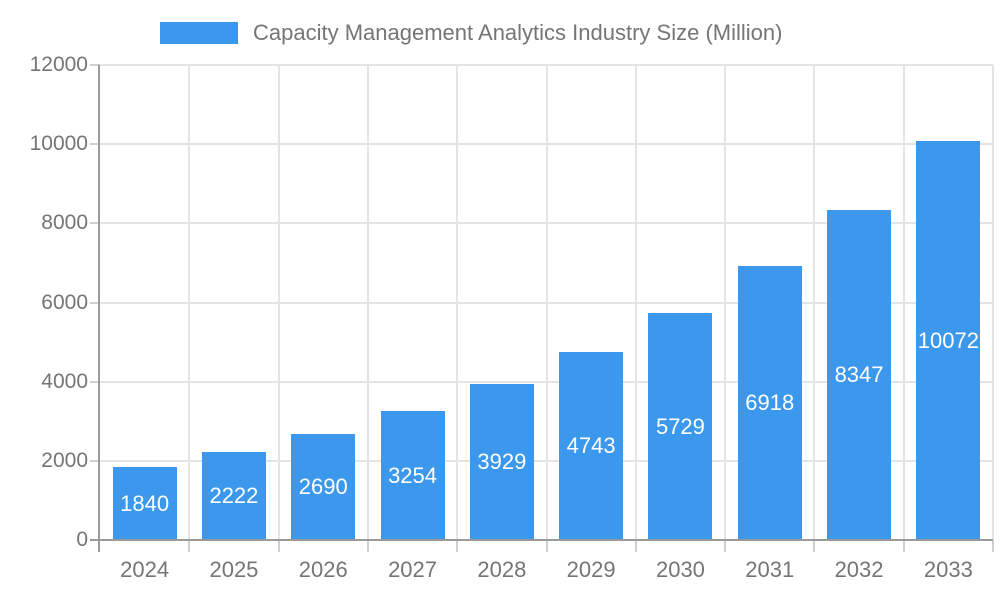 This screenshot has height=600, width=1000. I want to click on bar-value-label: 6918, so click(770, 403).